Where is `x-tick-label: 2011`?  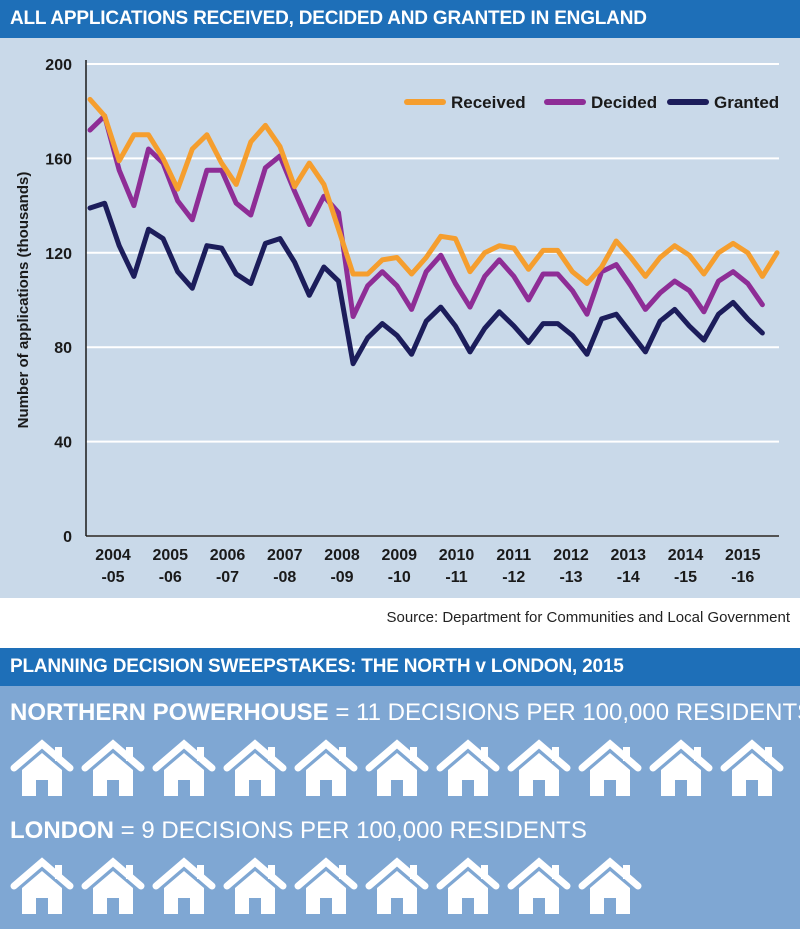
x-tick-label: 2011 is located at coordinates (513, 555).